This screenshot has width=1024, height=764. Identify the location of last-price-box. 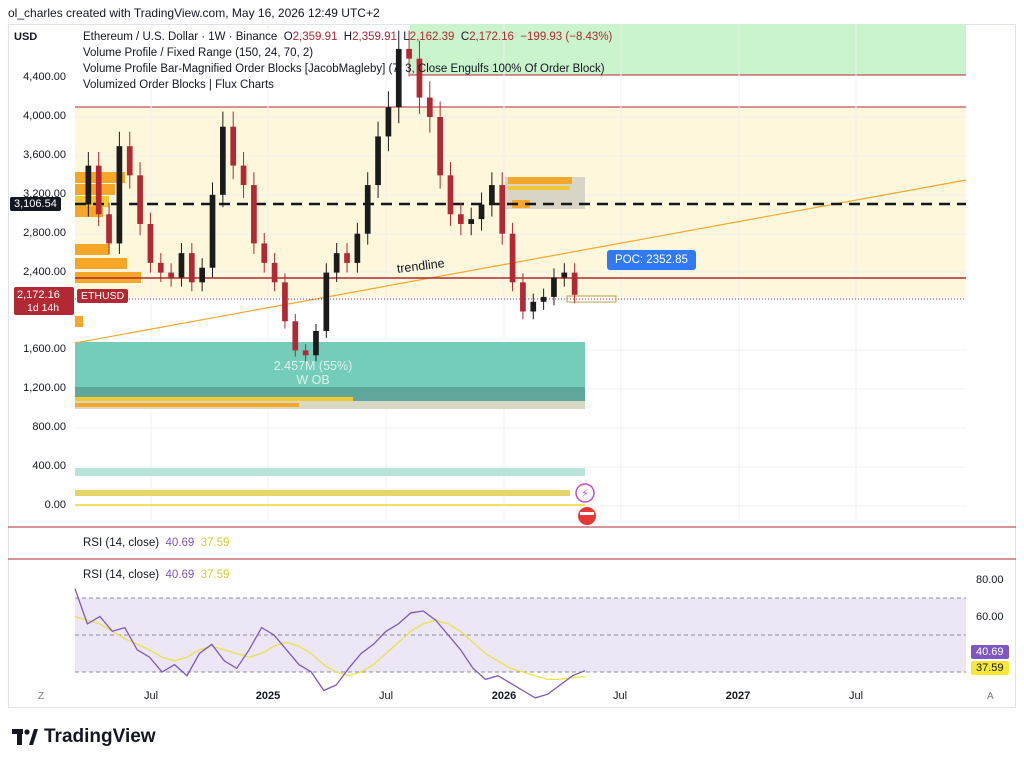
(44, 301).